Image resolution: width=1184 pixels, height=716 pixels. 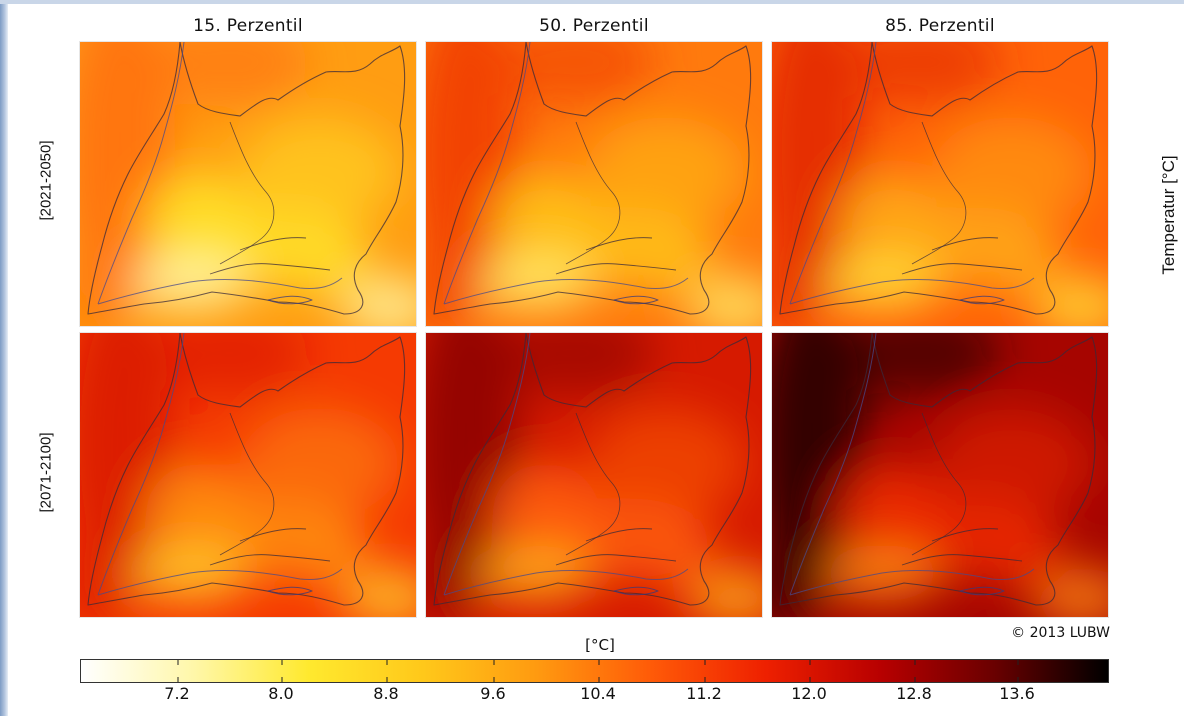 I want to click on map-panel-2071-2100-85th-percentile, so click(x=940, y=475).